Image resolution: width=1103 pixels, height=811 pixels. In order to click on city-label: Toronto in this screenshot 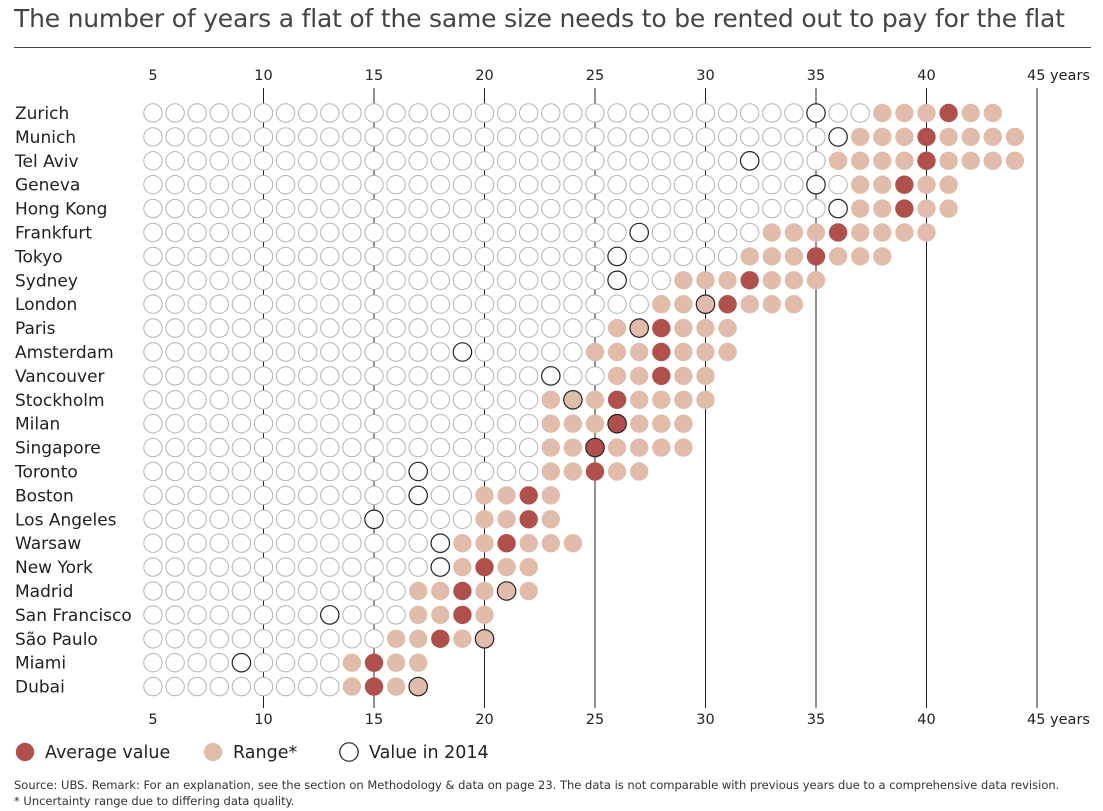, I will do `click(46, 473)`.